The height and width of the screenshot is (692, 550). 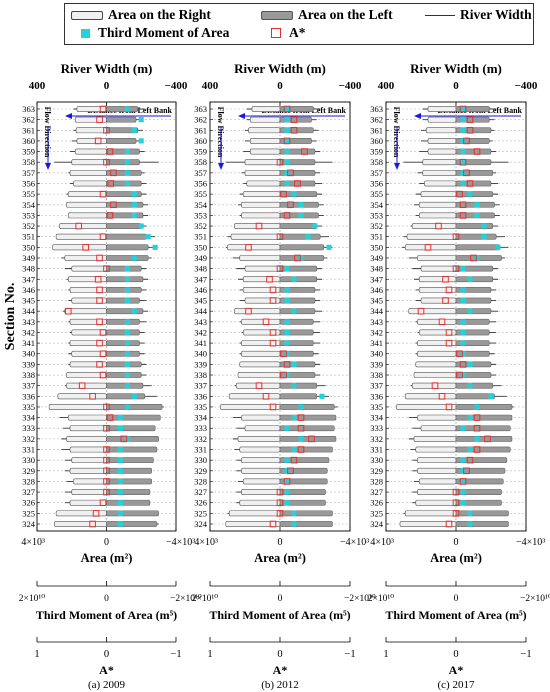 I want to click on river-width-axis-label: River Width (m), so click(x=280, y=68).